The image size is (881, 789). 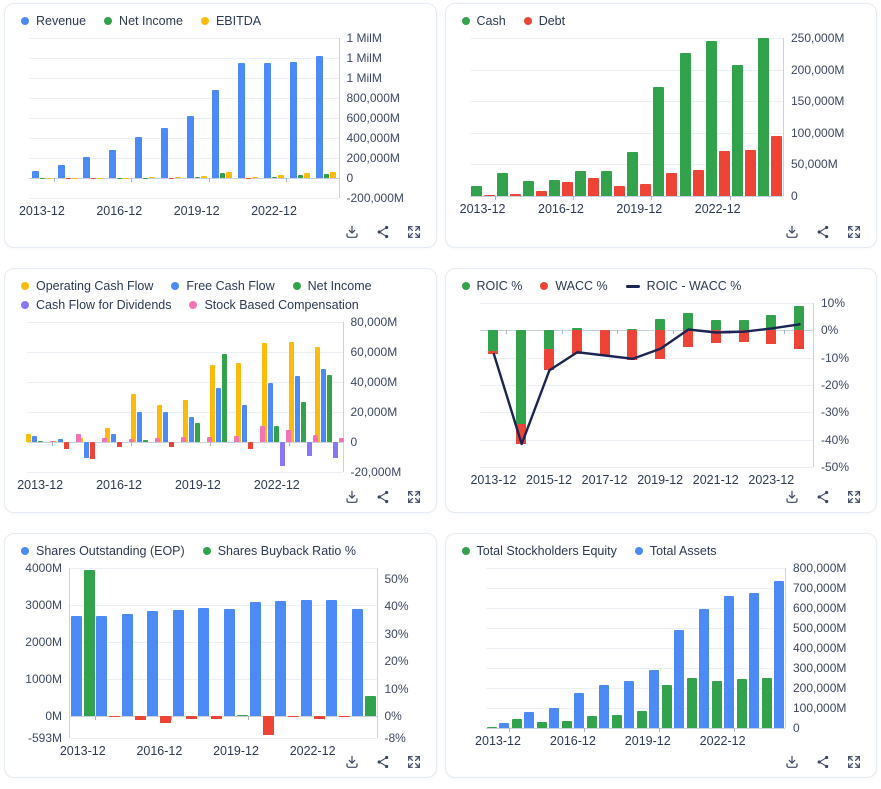 I want to click on legend-item-wacc: WACC %, so click(x=574, y=286).